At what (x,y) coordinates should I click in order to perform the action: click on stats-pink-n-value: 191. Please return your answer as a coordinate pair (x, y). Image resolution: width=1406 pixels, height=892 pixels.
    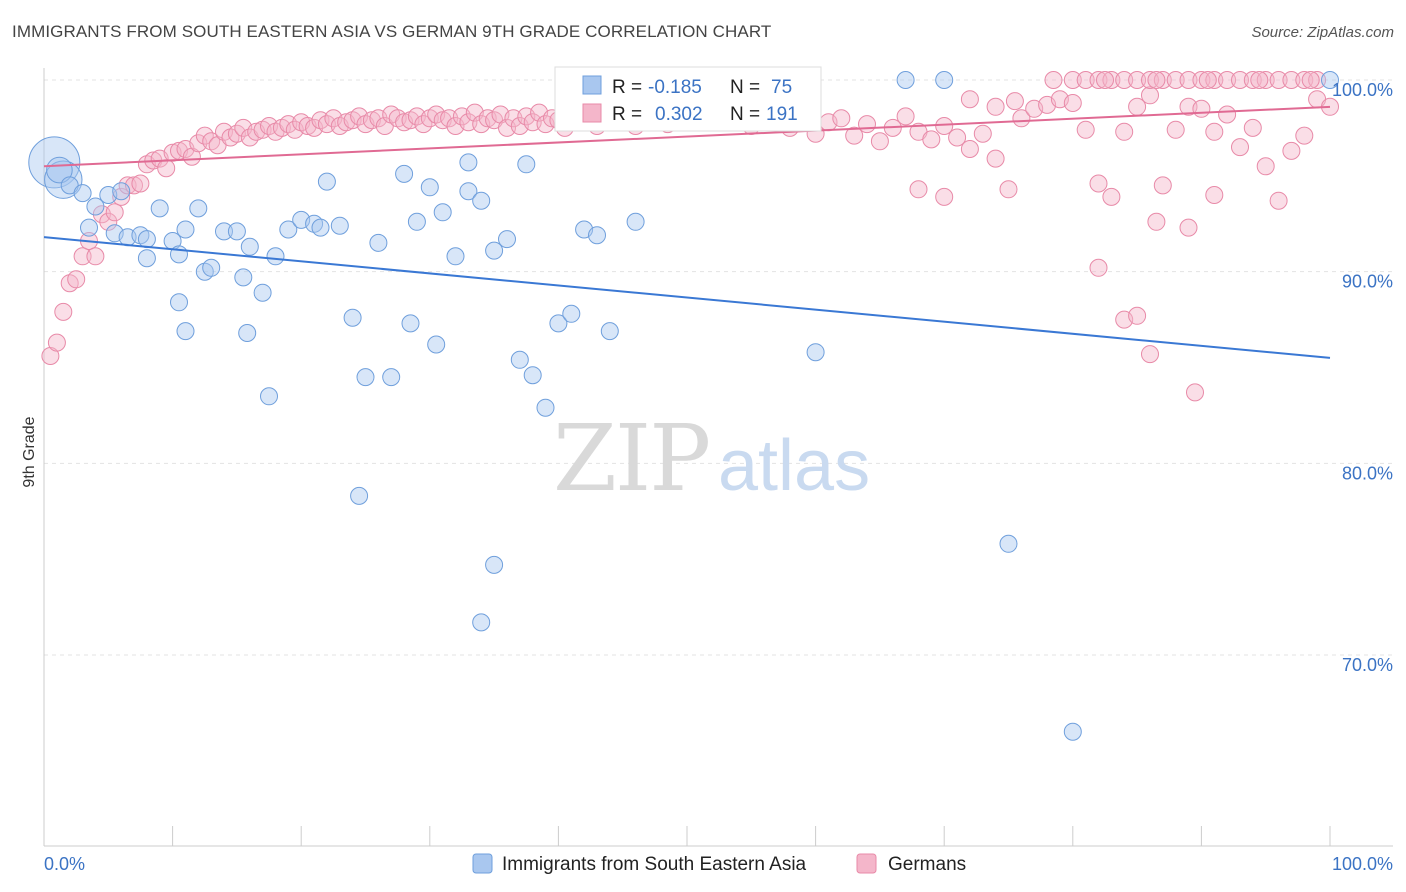
    Looking at the image, I should click on (782, 114).